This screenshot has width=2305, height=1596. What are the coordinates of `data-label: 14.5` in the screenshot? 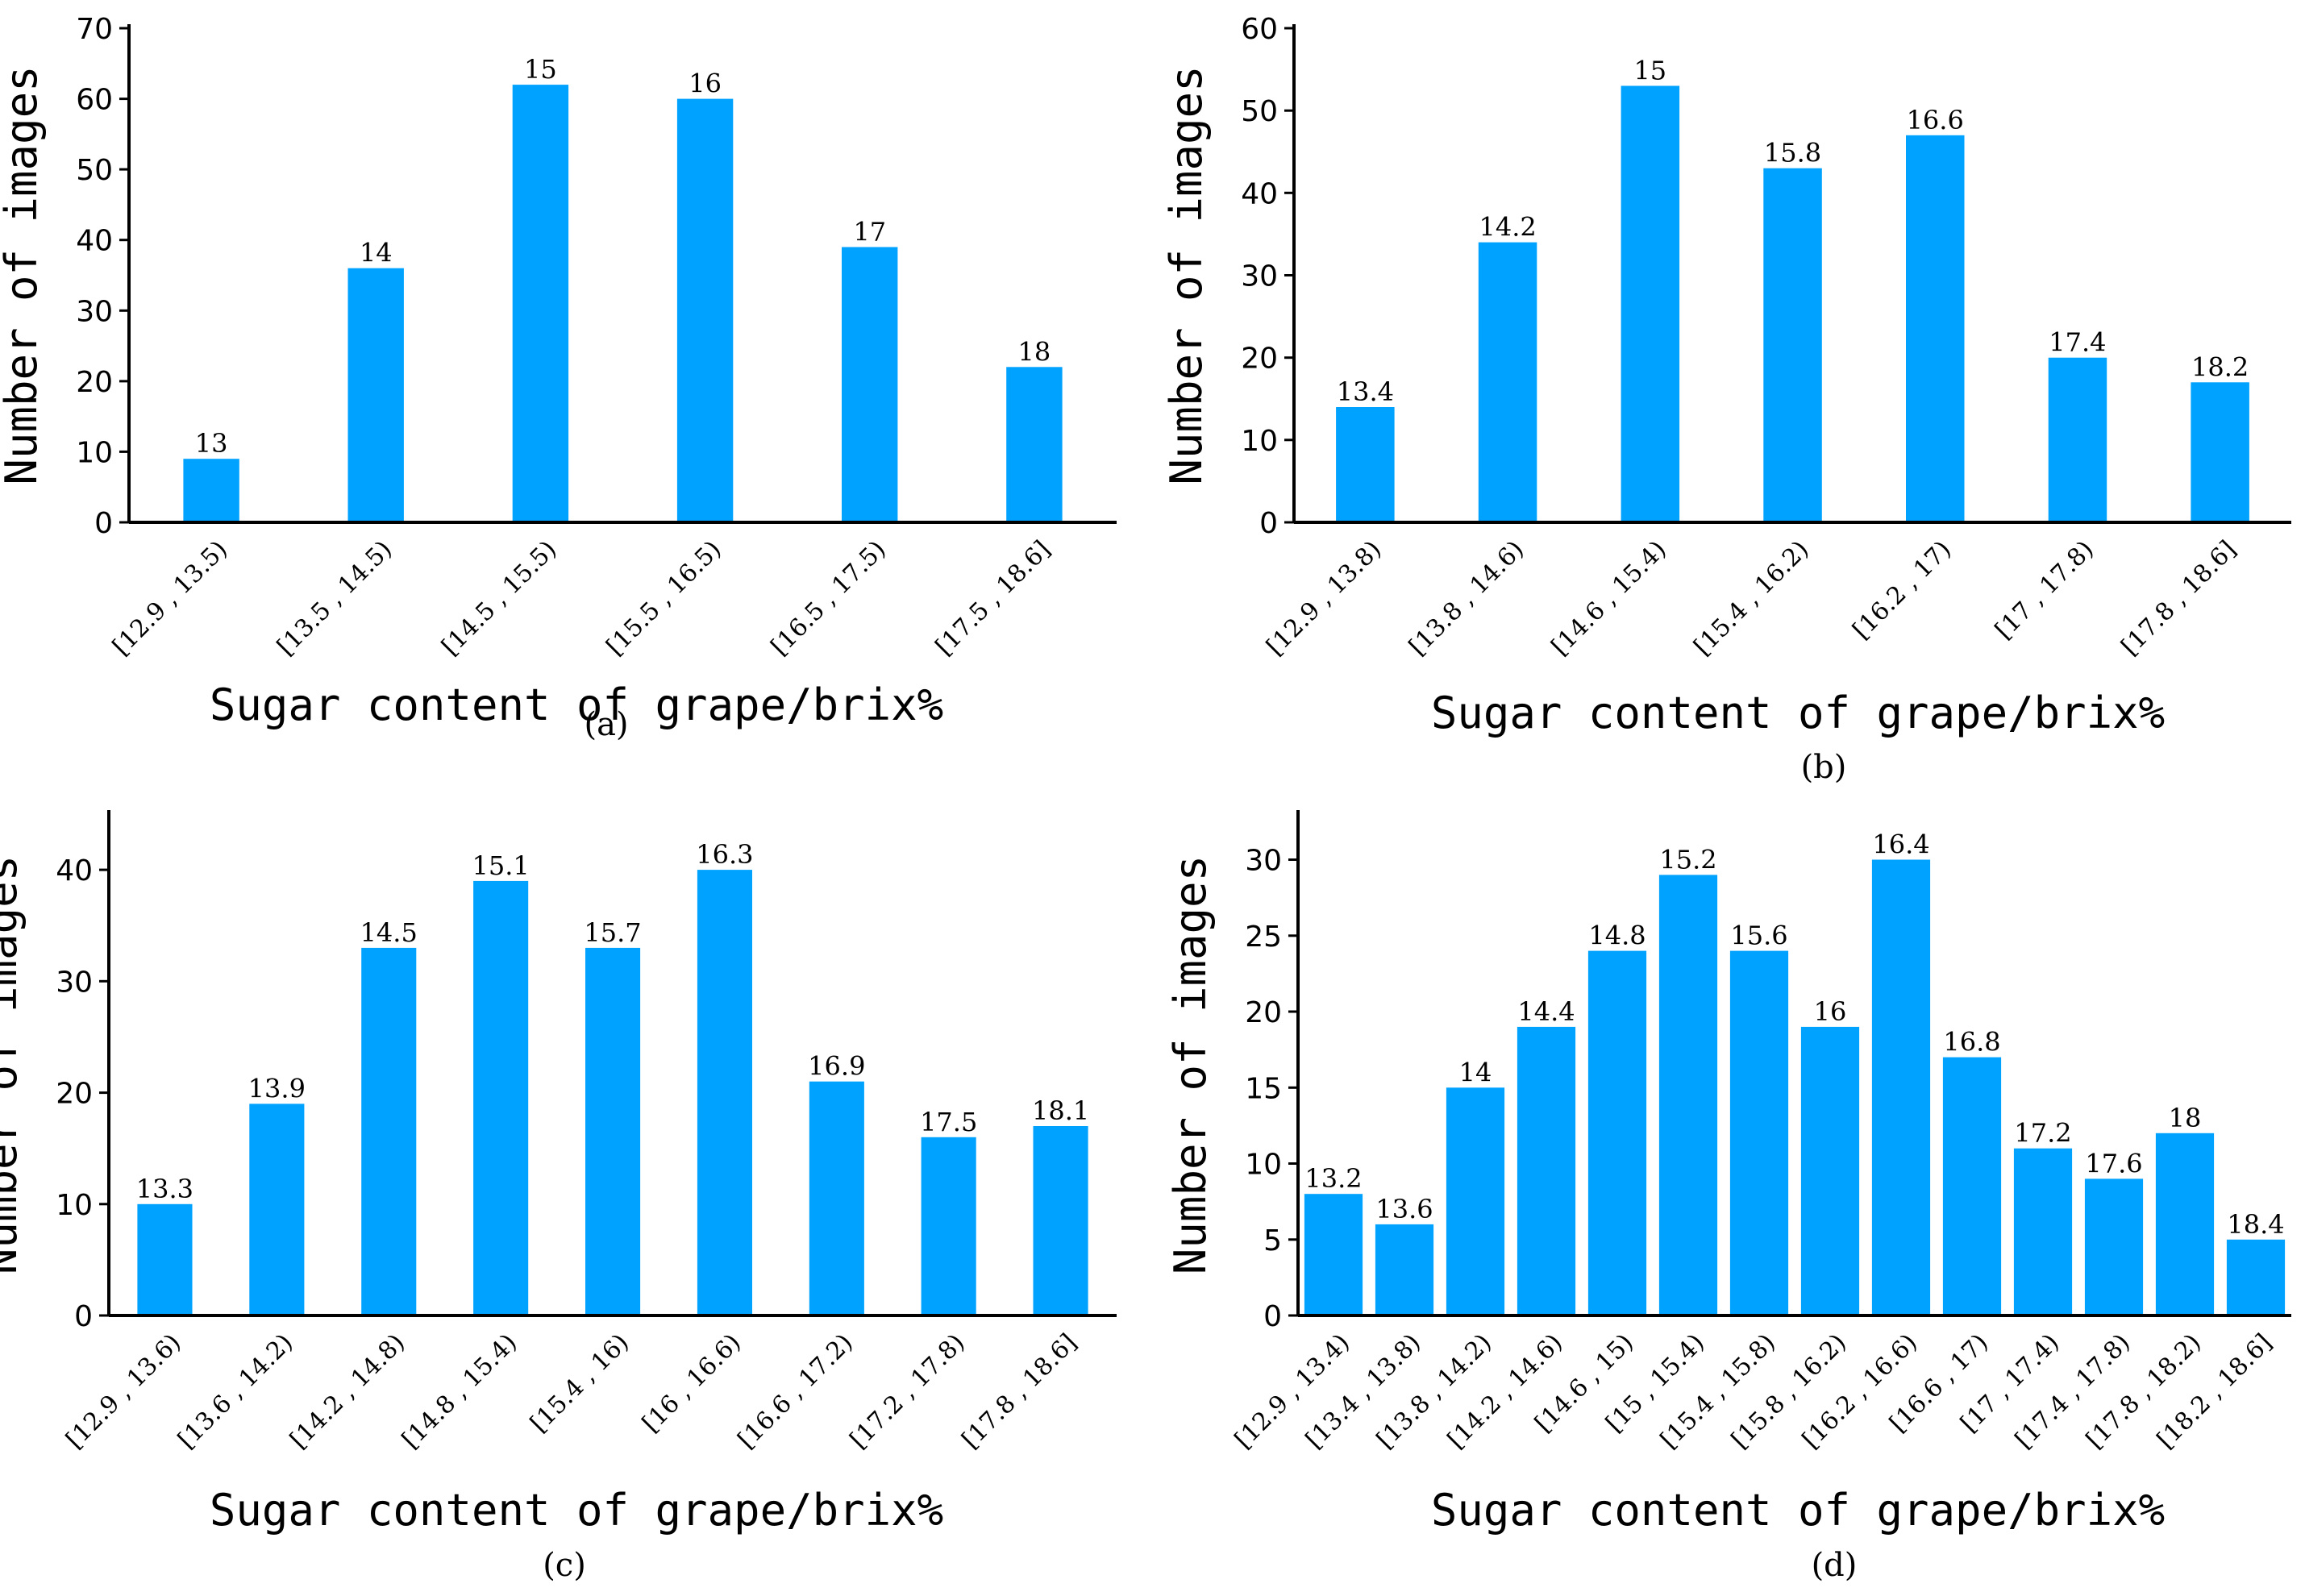 It's located at (389, 932).